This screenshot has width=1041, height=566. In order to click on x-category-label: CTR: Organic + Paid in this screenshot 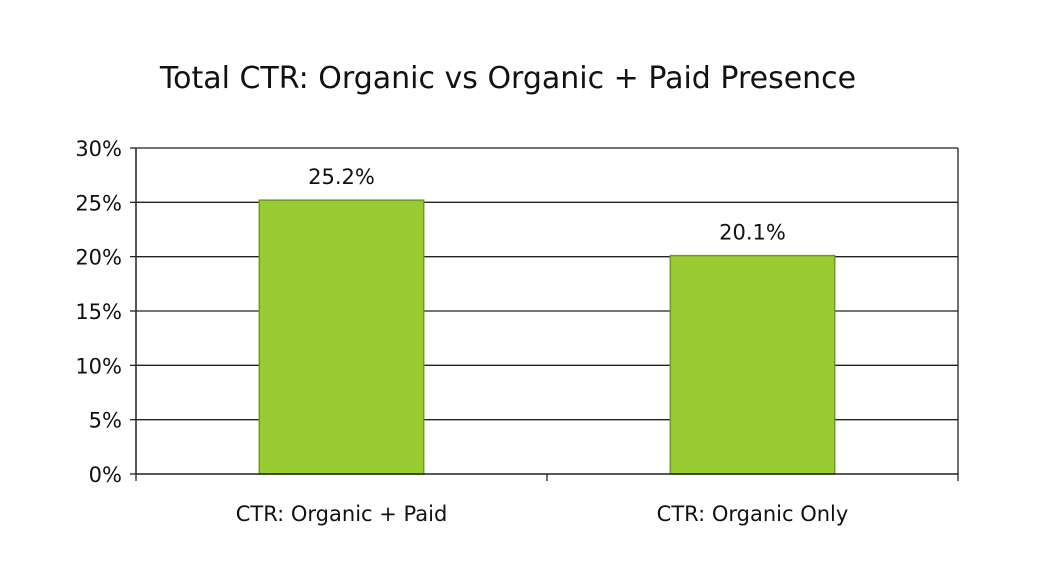, I will do `click(342, 514)`.